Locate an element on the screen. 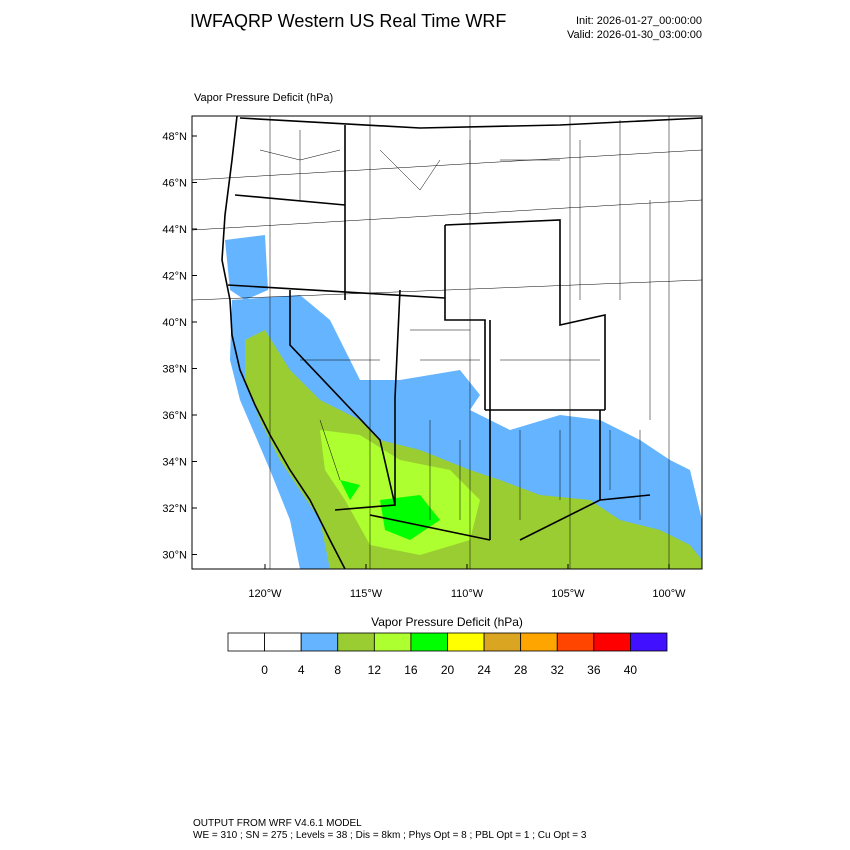  lon-label: 115°W is located at coordinates (366, 594).